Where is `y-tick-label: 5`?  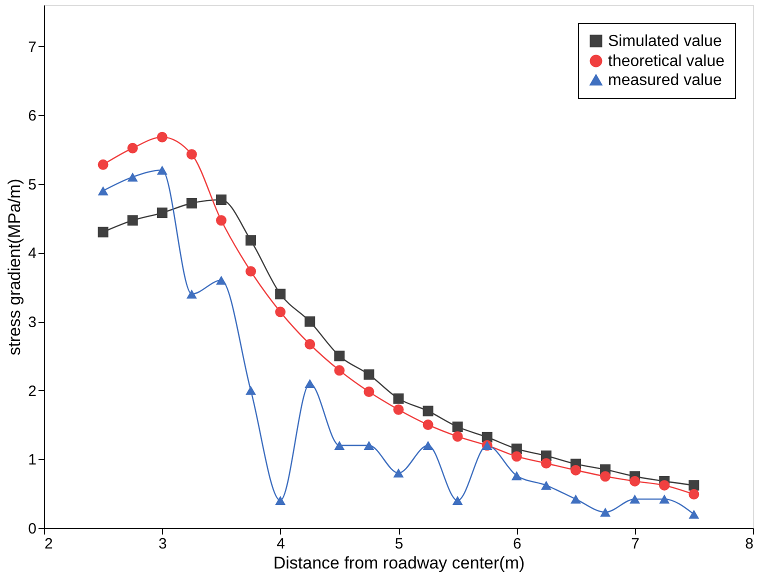 y-tick-label: 5 is located at coordinates (32, 185).